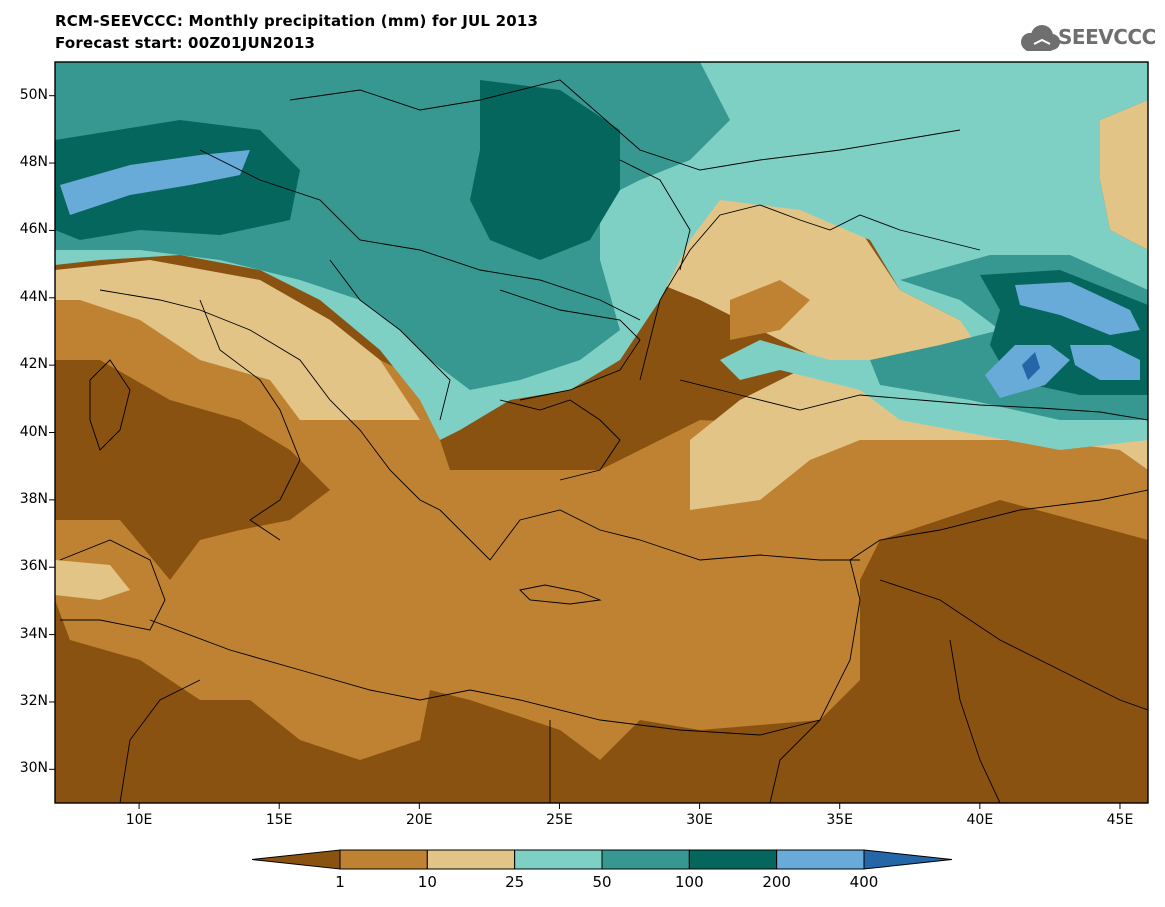 The height and width of the screenshot is (907, 1165). What do you see at coordinates (770, 310) in the screenshot?
I see `precip-class-10-region` at bounding box center [770, 310].